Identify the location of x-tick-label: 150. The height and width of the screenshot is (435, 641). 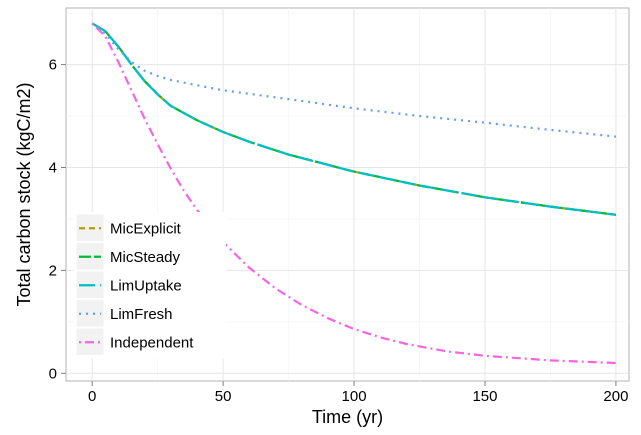
(484, 396).